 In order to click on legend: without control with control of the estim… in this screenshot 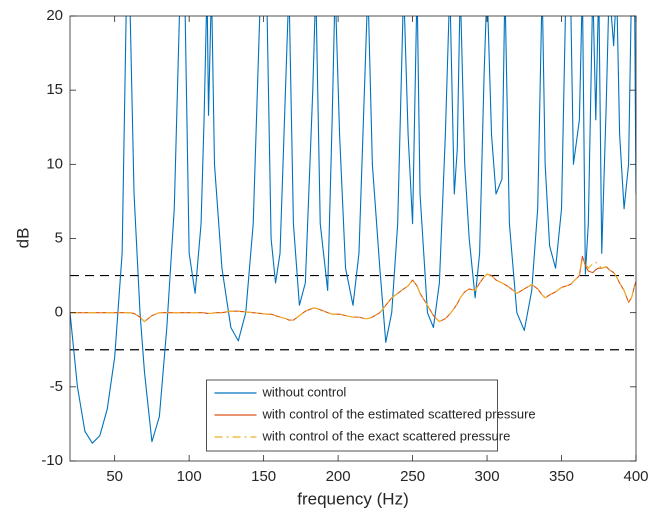, I will do `click(371, 415)`.